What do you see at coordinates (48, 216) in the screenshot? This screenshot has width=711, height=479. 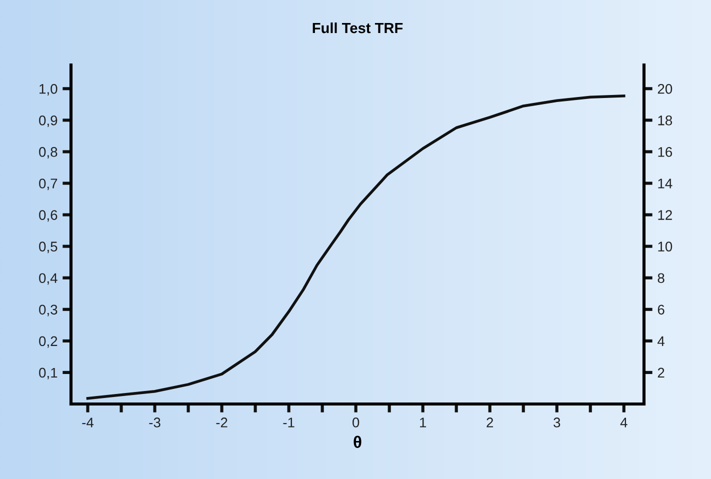 I see `y-tick-label: 0,6` at bounding box center [48, 216].